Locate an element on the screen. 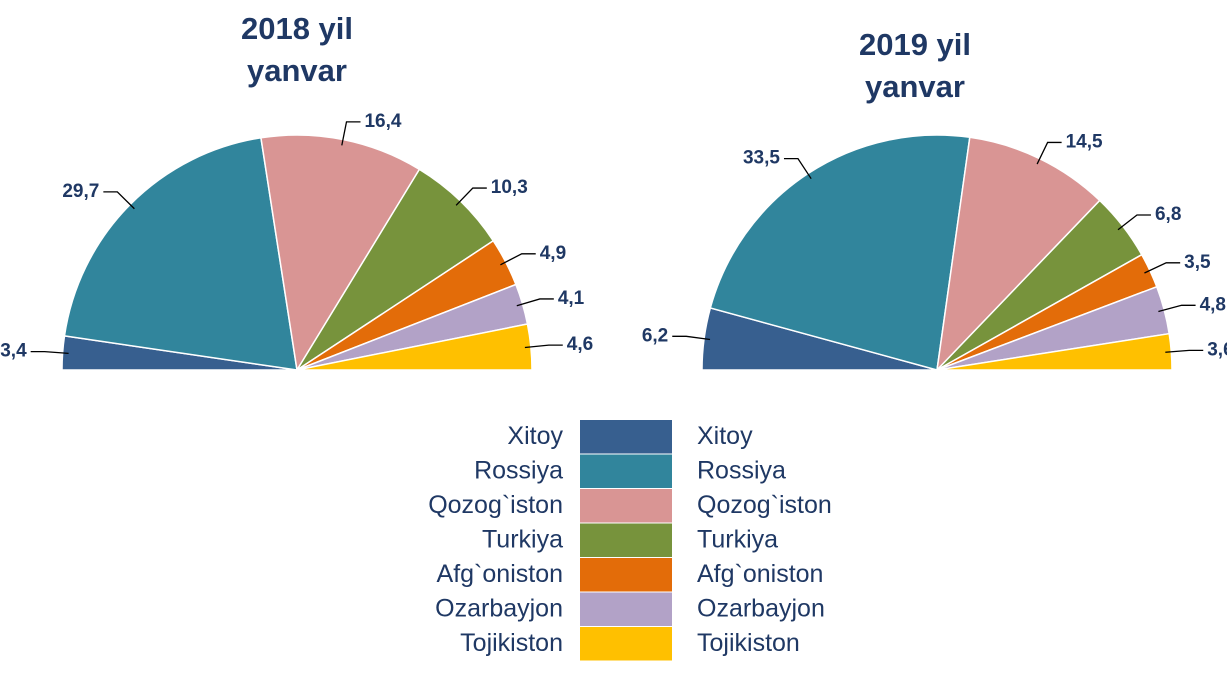 The height and width of the screenshot is (677, 1227). data-label: 29,7 is located at coordinates (80, 191).